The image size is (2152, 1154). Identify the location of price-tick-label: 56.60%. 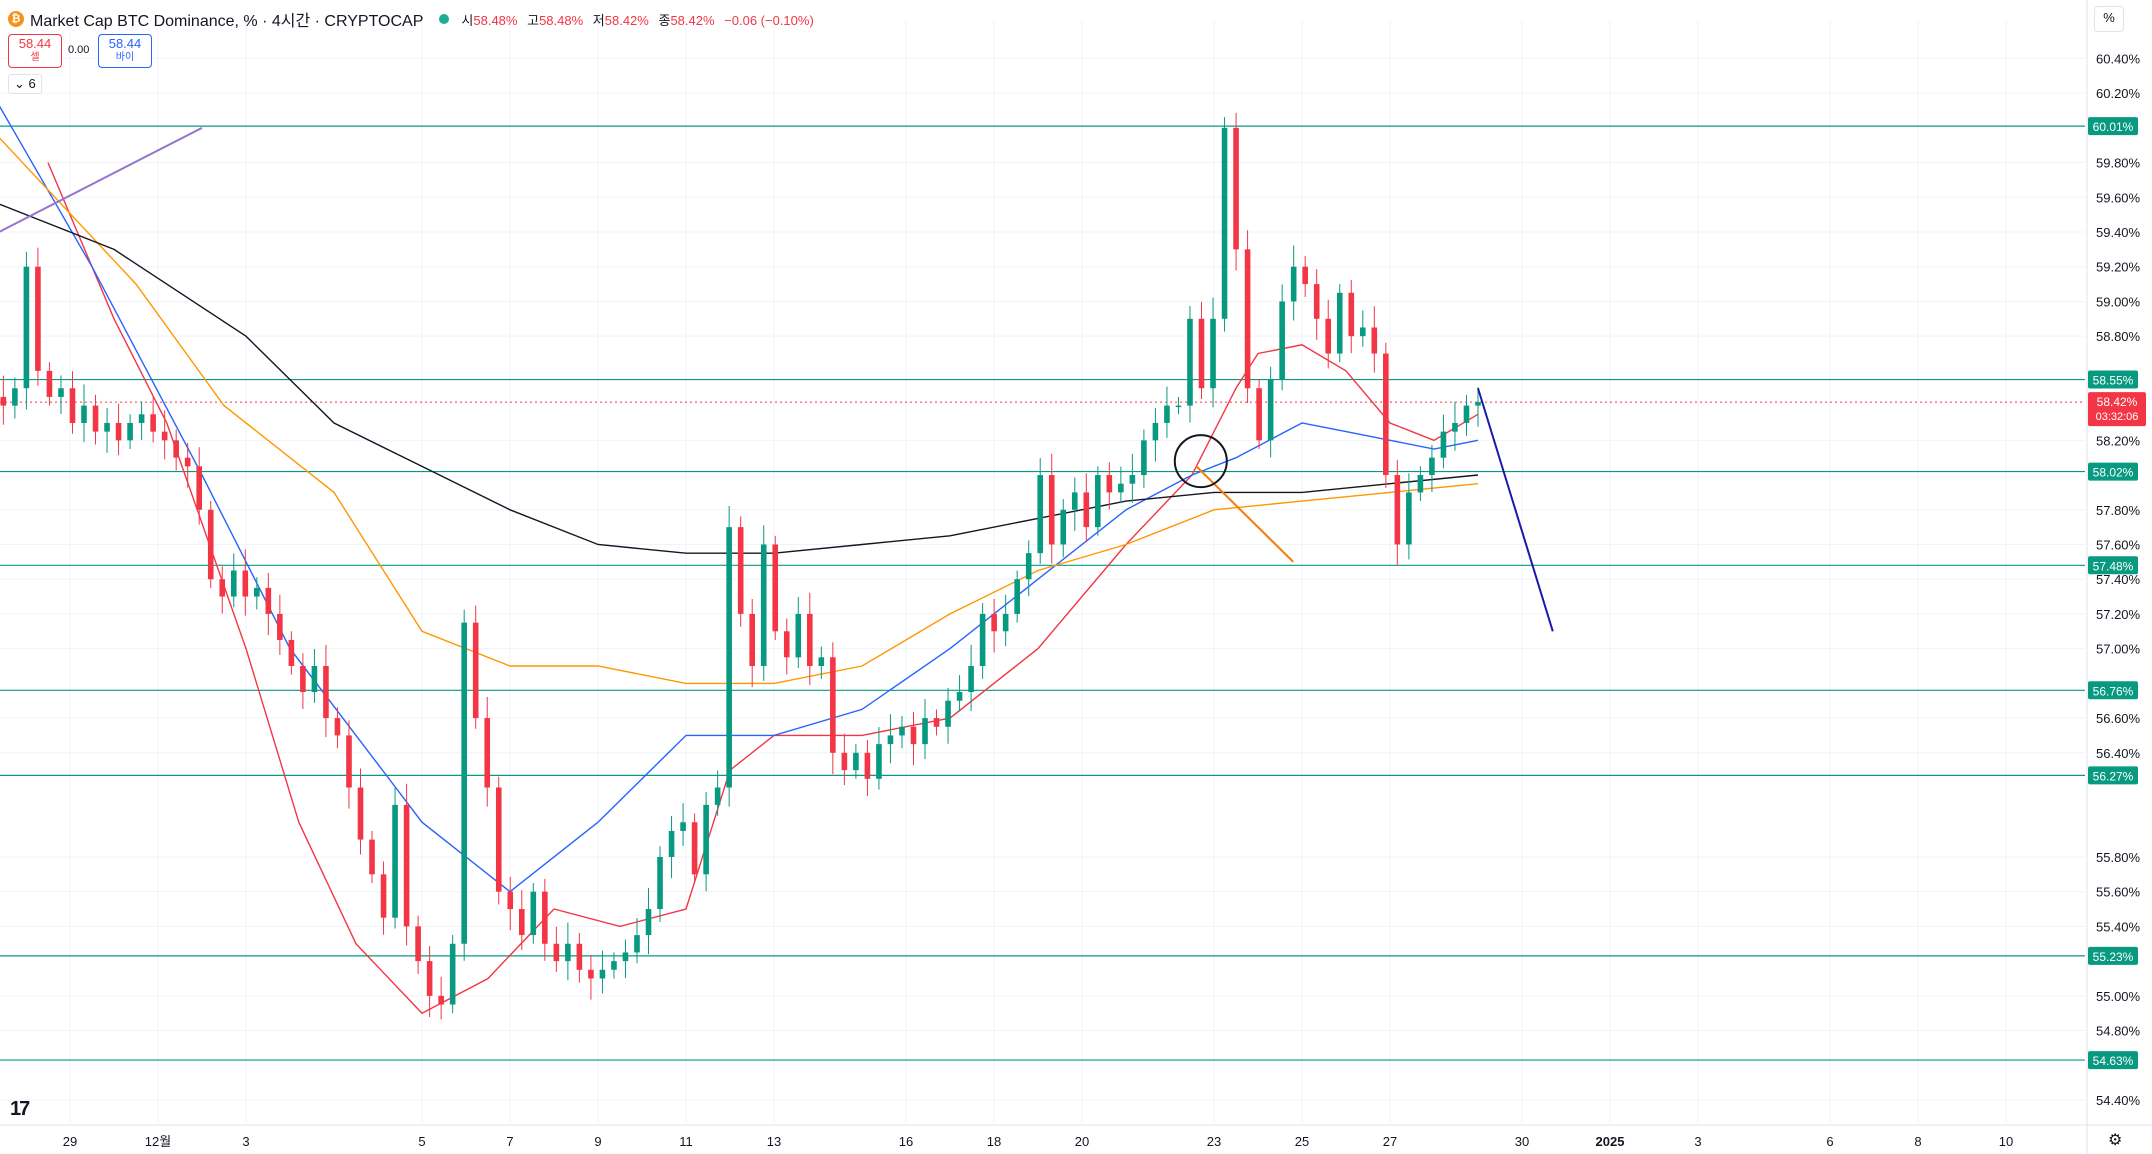
(2118, 718).